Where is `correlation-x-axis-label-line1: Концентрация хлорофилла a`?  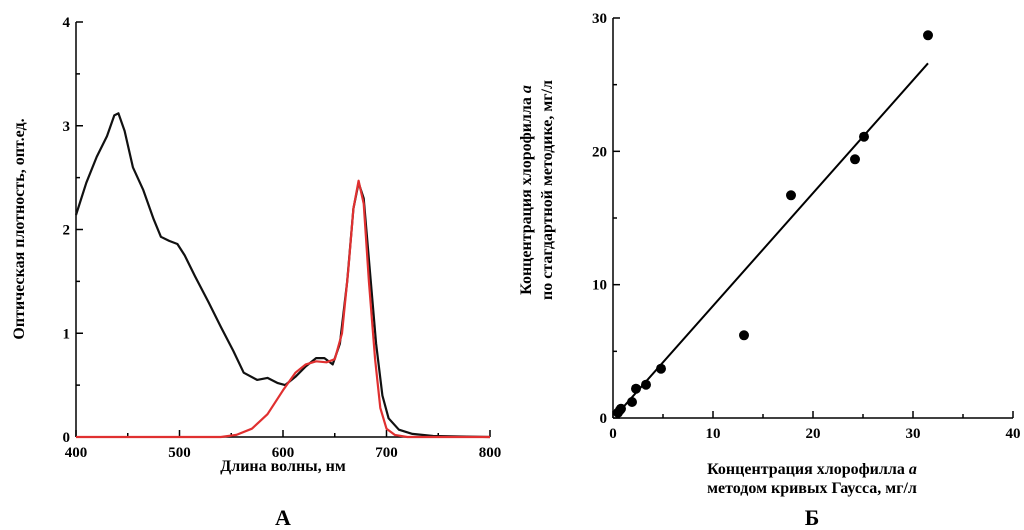 correlation-x-axis-label-line1: Концентрация хлорофилла a is located at coordinates (812, 469).